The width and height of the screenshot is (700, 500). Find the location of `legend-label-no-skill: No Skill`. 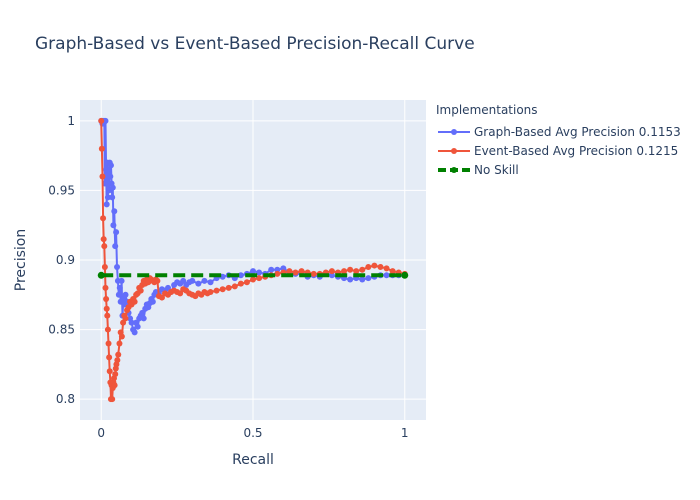

legend-label-no-skill: No Skill is located at coordinates (496, 169).